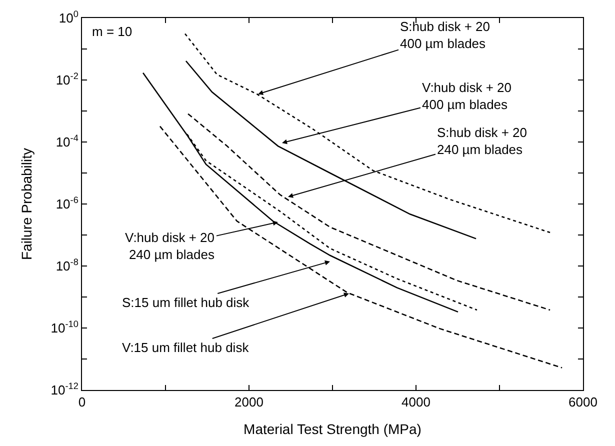 This screenshot has width=615, height=446. Describe the element at coordinates (64, 389) in the screenshot. I see `y-tick-label: 10$^{-12}$` at that location.